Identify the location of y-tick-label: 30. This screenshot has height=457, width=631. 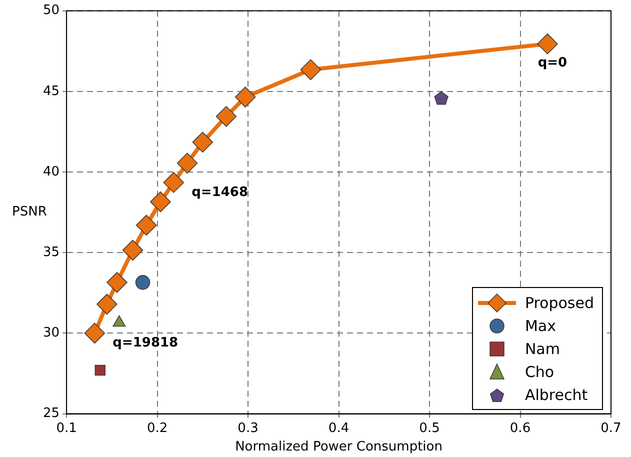
(51, 333).